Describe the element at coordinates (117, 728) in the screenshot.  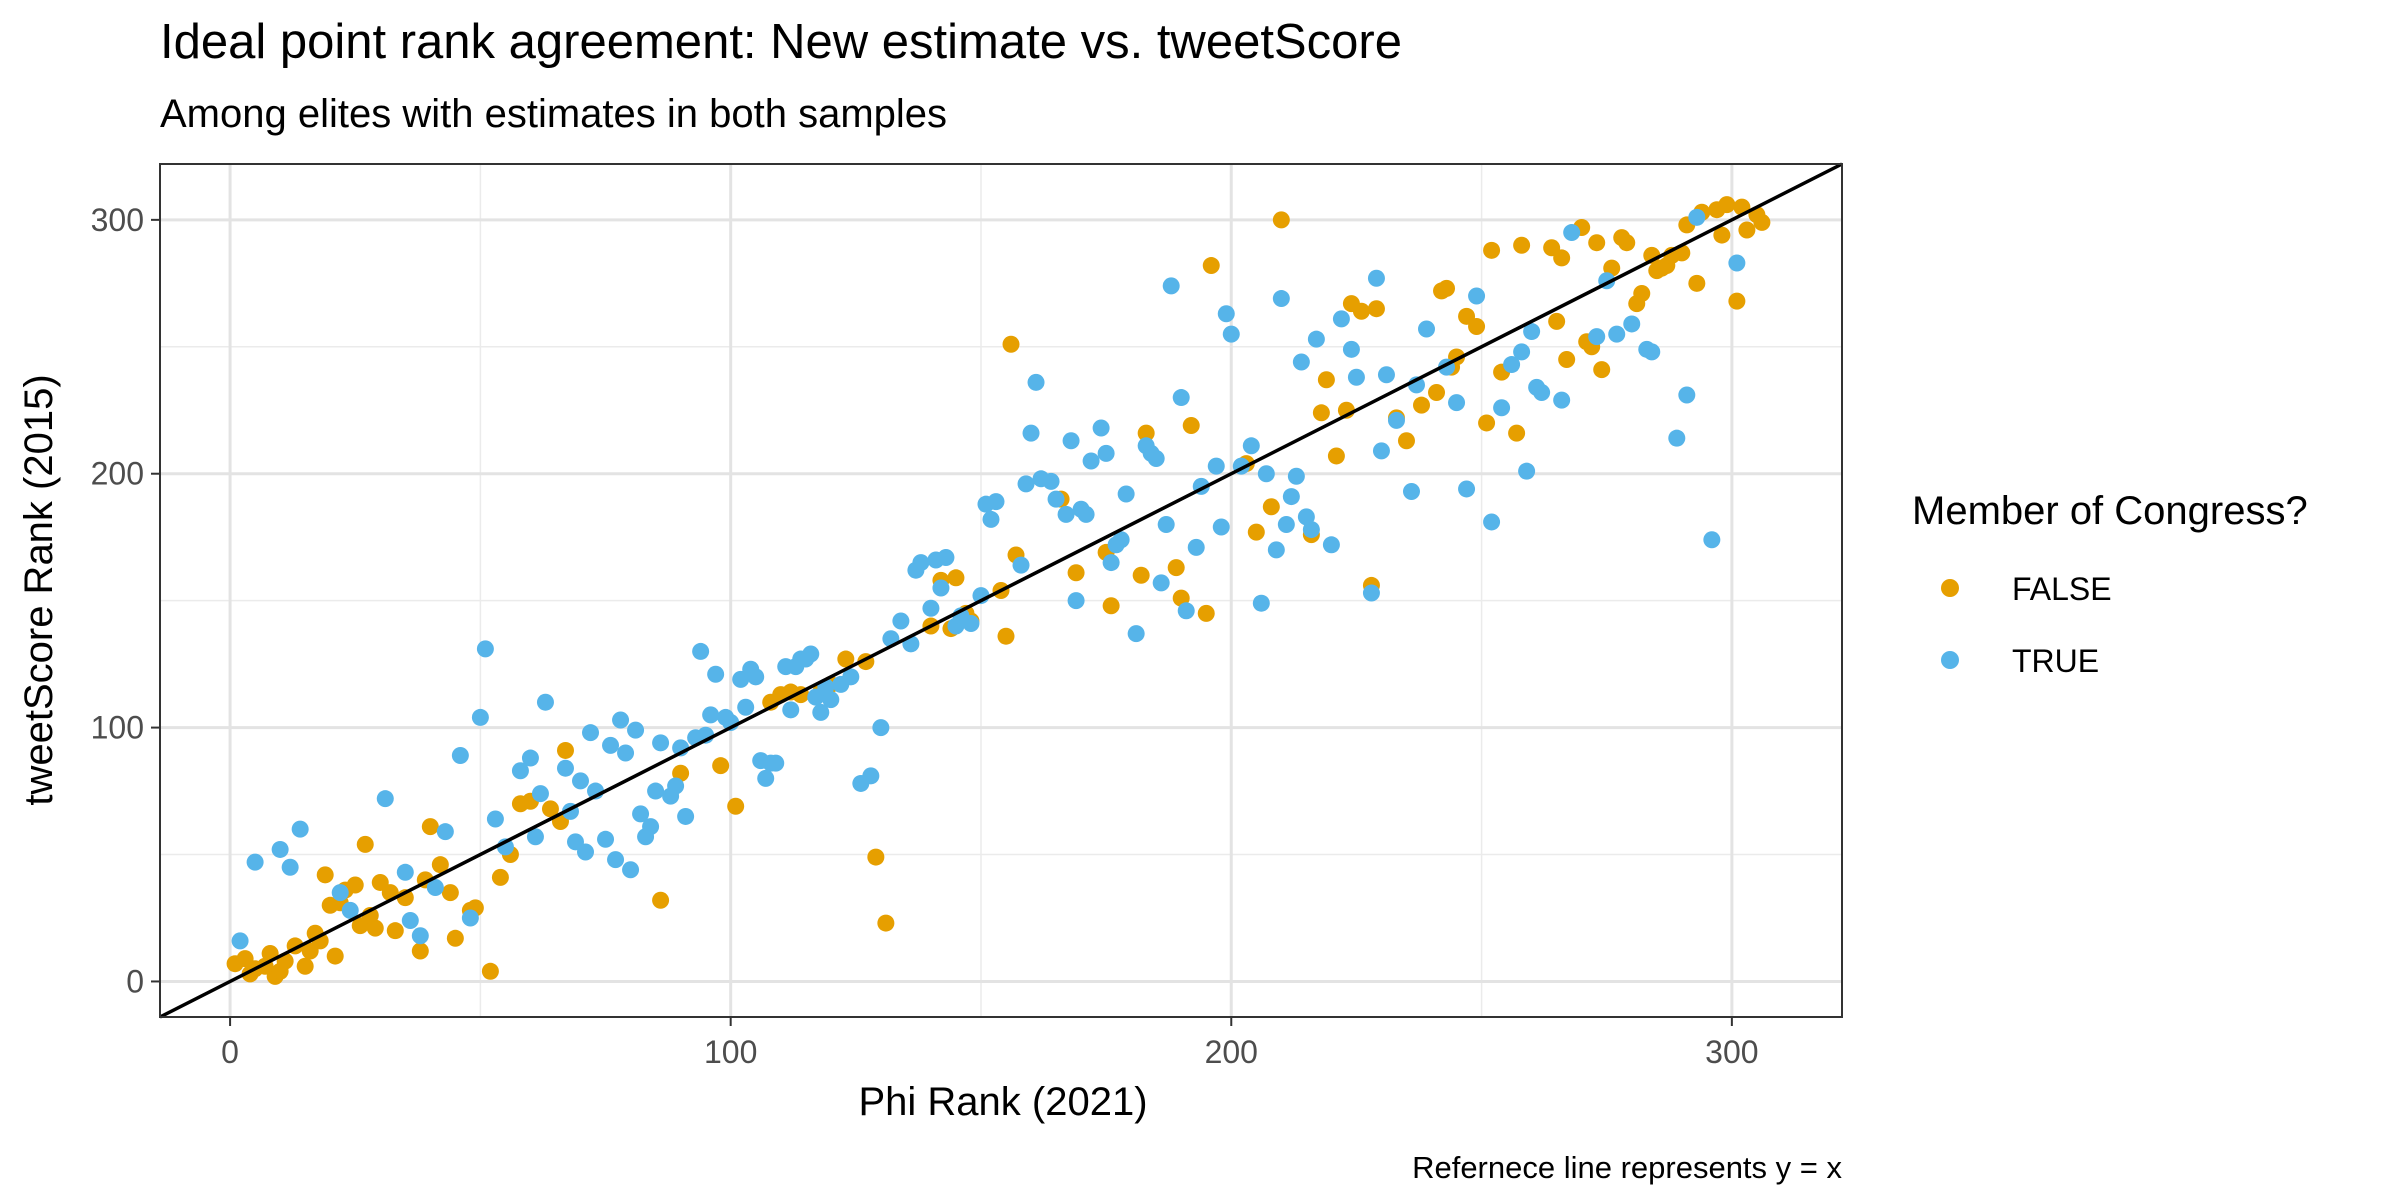
I see `y-tick-label: 100` at that location.